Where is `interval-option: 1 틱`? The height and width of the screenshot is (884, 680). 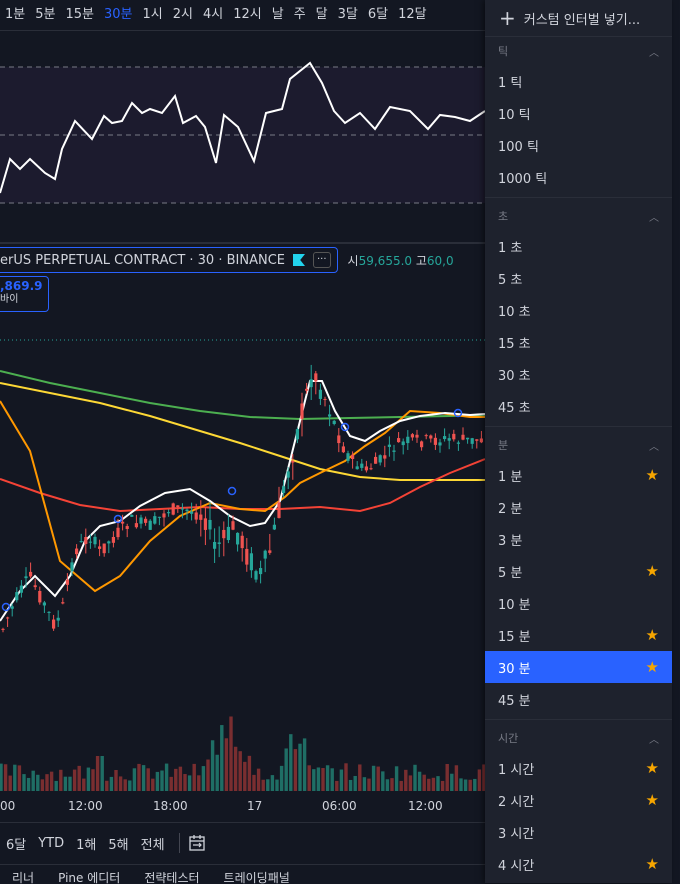 interval-option: 1 틱 is located at coordinates (578, 81).